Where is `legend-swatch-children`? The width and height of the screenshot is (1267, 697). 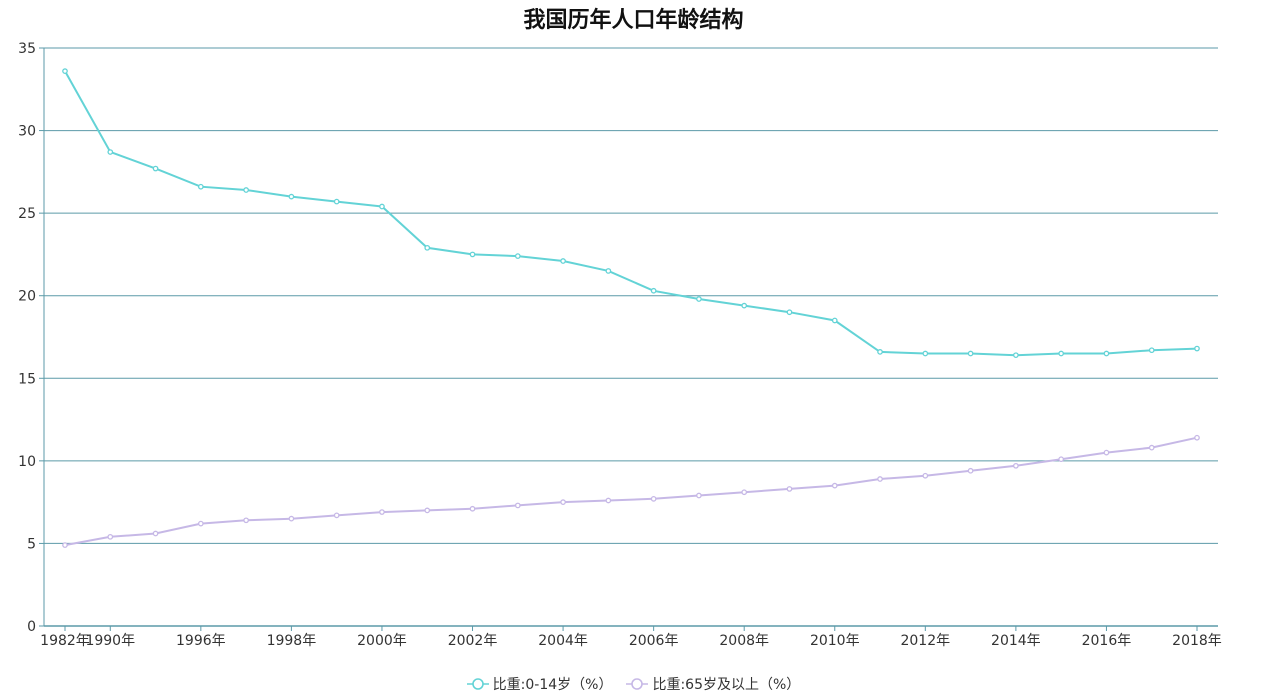 legend-swatch-children is located at coordinates (477, 684).